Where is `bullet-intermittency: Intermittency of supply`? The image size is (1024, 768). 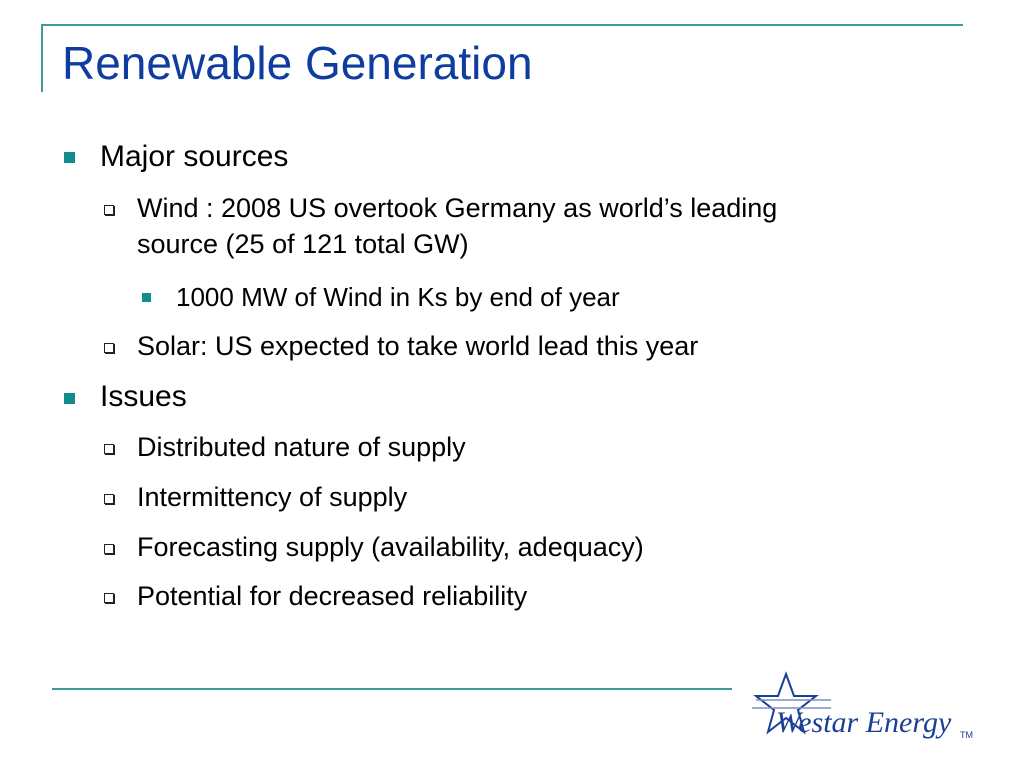
bullet-intermittency: Intermittency of supply is located at coordinates (272, 497).